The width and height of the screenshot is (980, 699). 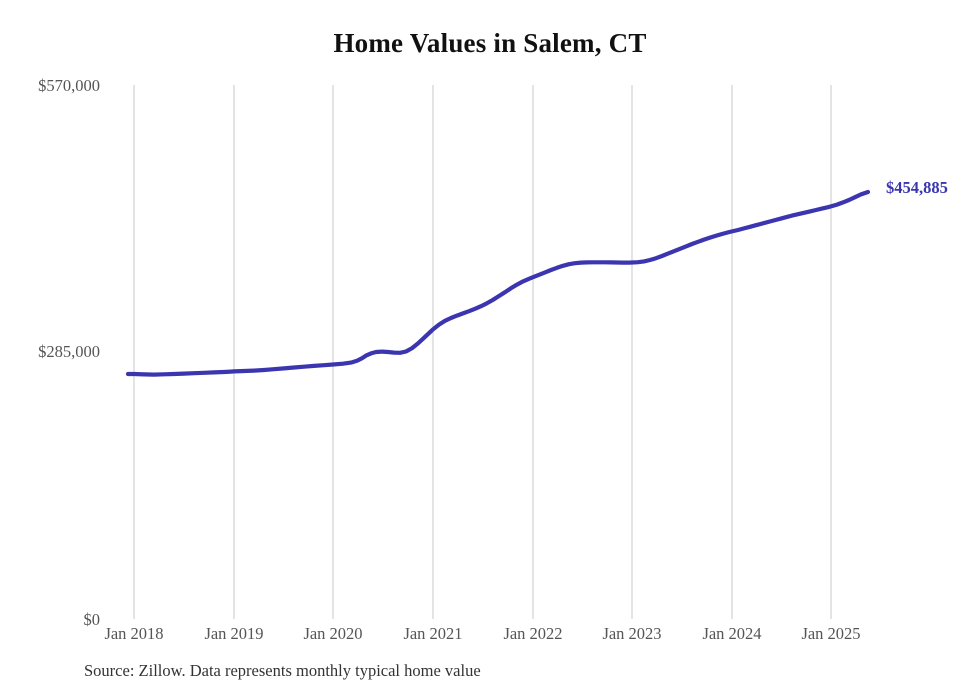 What do you see at coordinates (92, 619) in the screenshot?
I see `ytick-label-bottom: $0` at bounding box center [92, 619].